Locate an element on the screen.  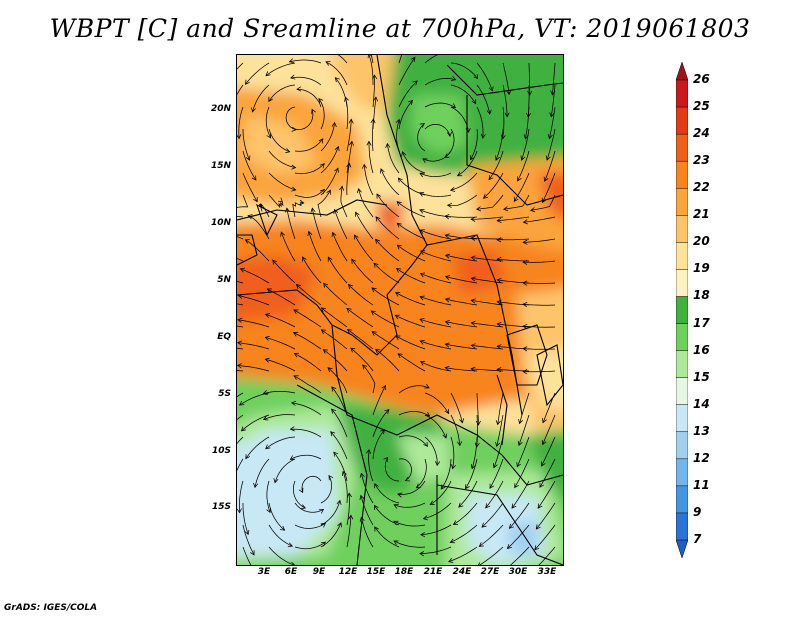
grads-credit: GrADS: IGES/COLA is located at coordinates (51, 608).